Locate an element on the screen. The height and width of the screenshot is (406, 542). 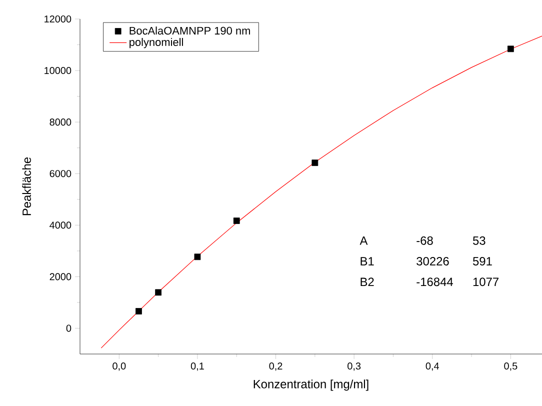
y-tick-label: 4000 is located at coordinates (61, 225).